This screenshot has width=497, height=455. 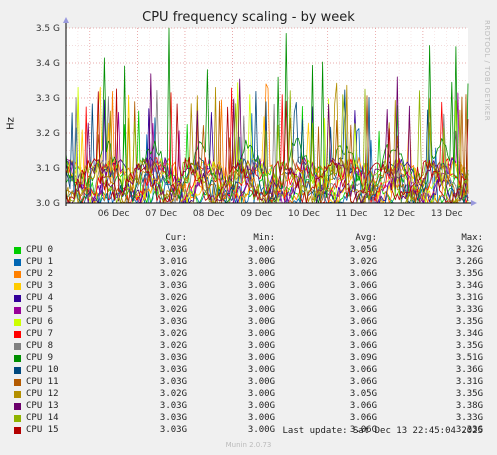 What do you see at coordinates (248, 251) in the screenshot?
I see `legend-row: CPU 0 3.03G 3.00G 3.05G 3.32G` at bounding box center [248, 251].